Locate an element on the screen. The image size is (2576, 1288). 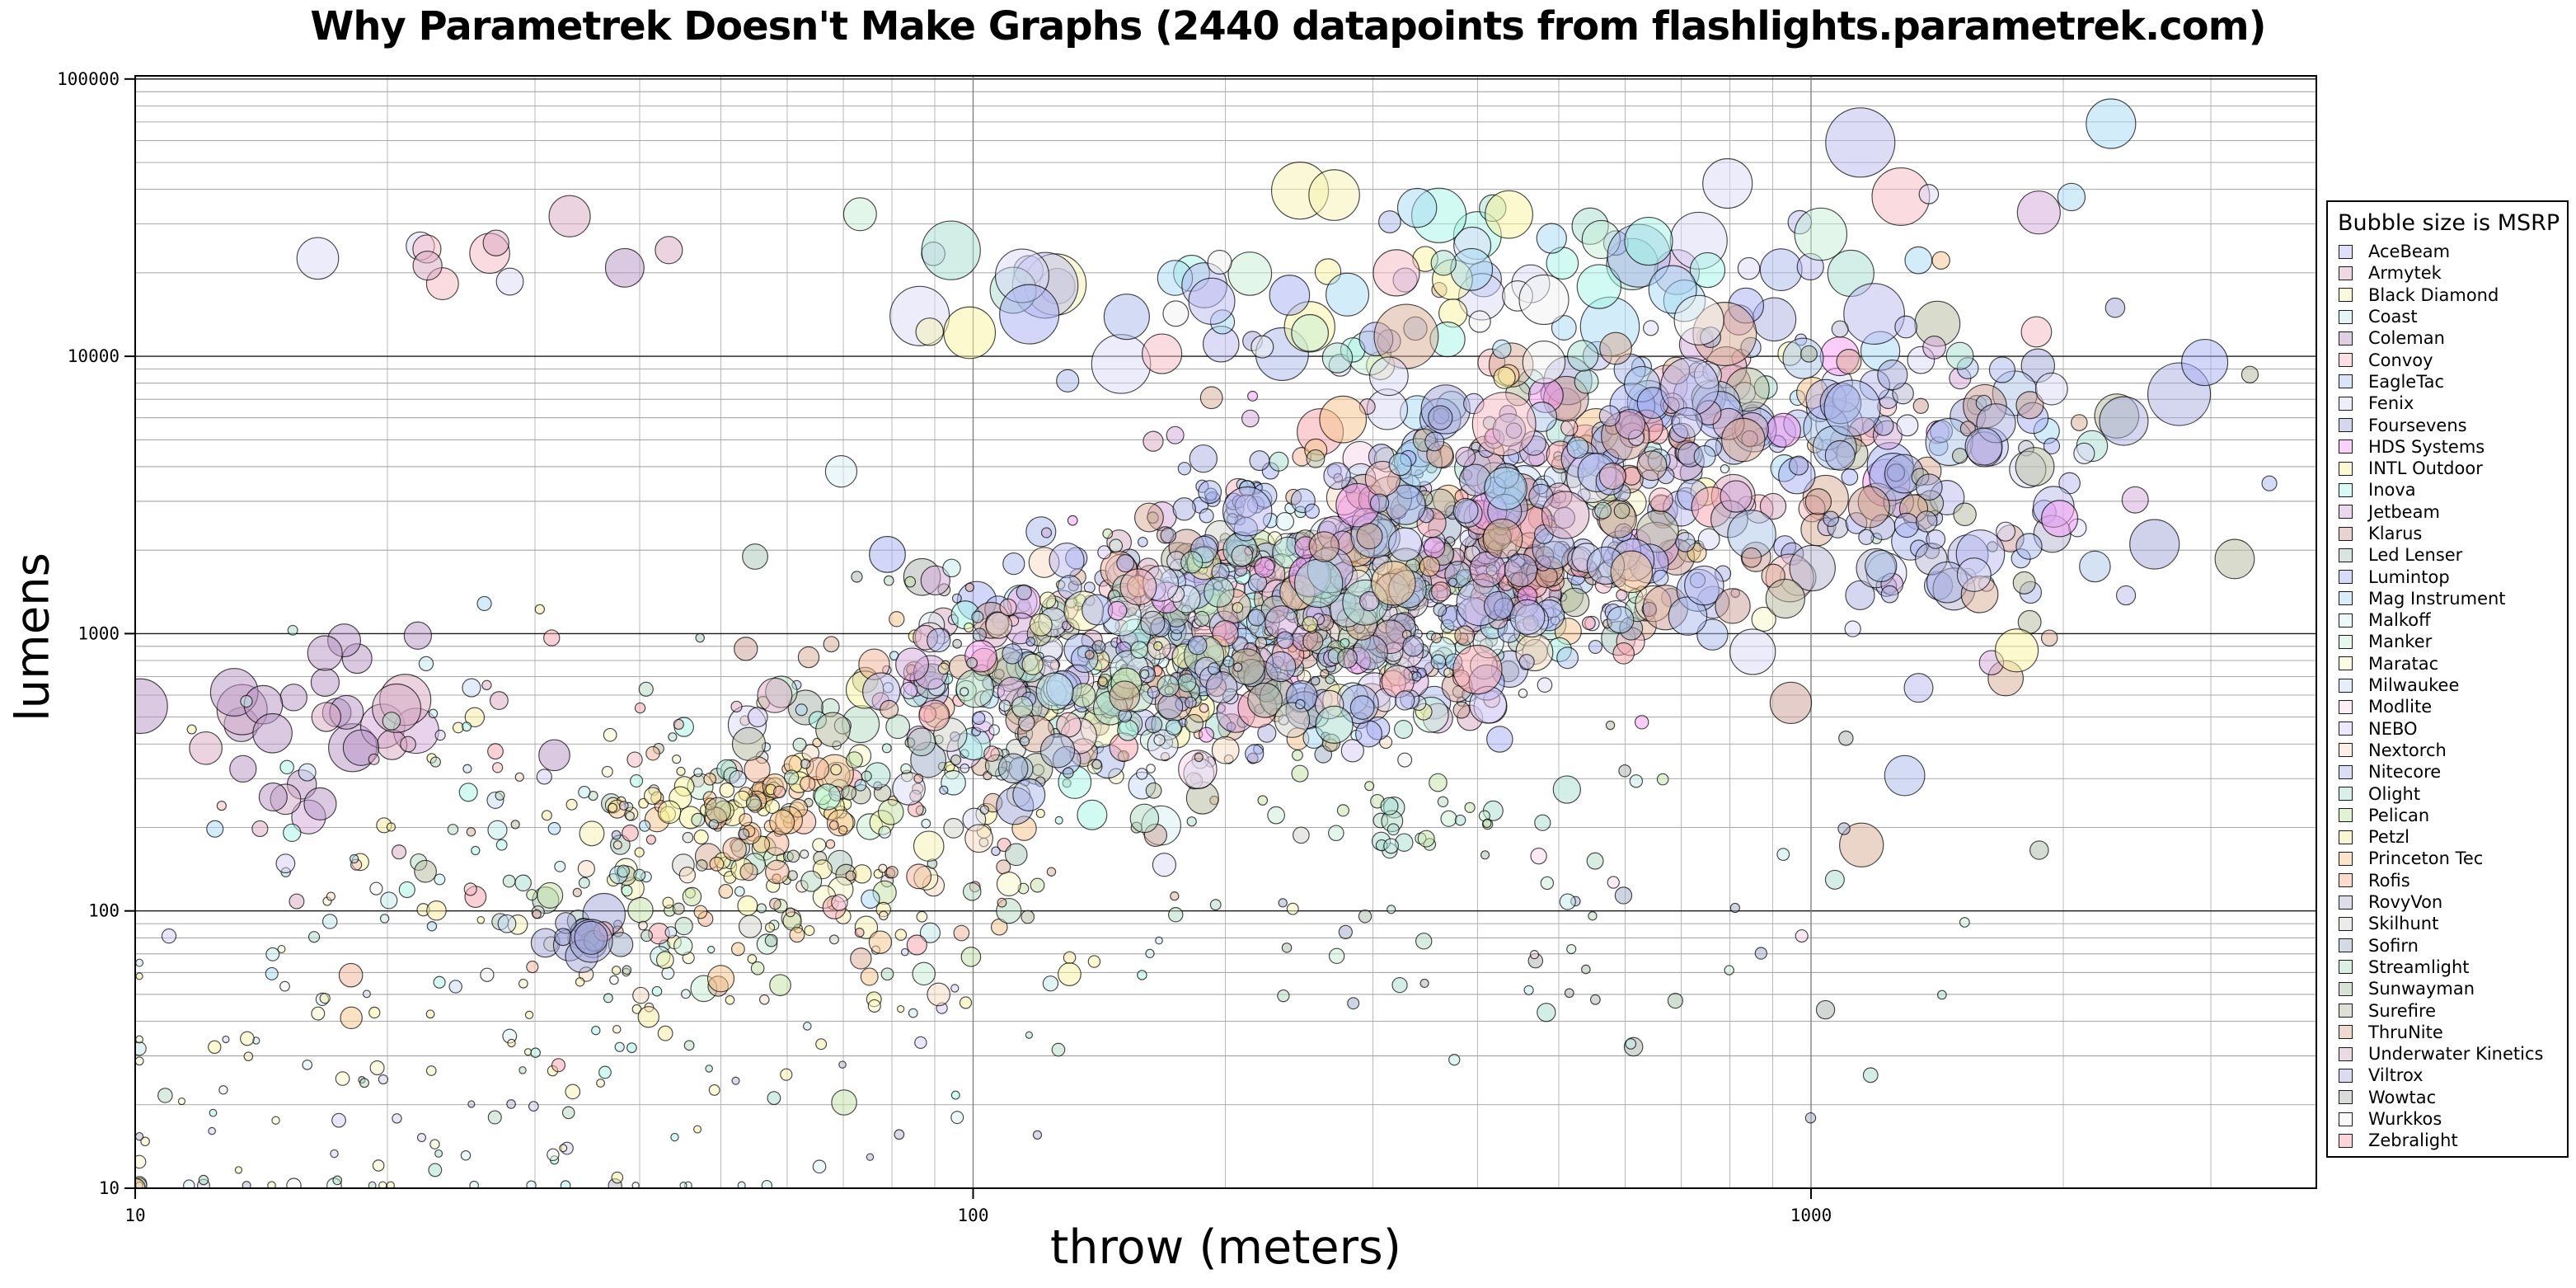
x-tick-label: 100 is located at coordinates (974, 1215).